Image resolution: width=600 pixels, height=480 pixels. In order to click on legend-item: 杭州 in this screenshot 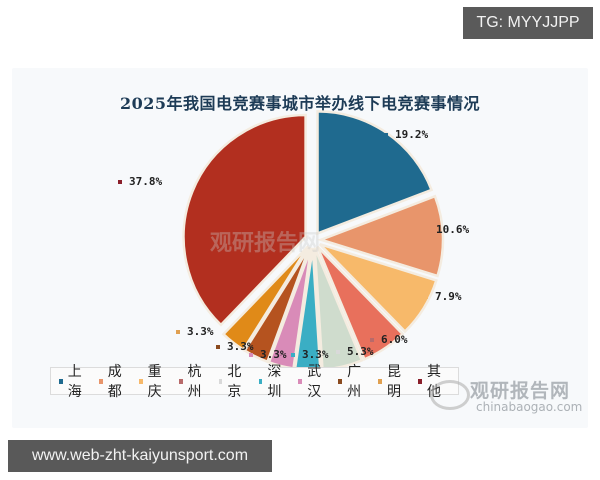, I will do `click(193, 381)`.